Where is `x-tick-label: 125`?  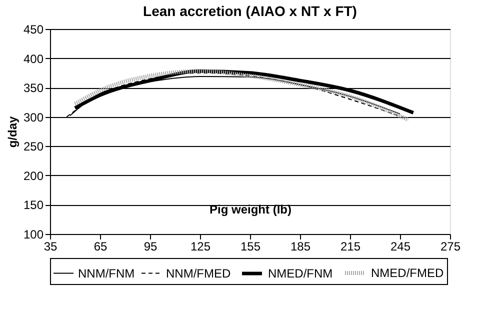 x-tick-label: 125 is located at coordinates (200, 247).